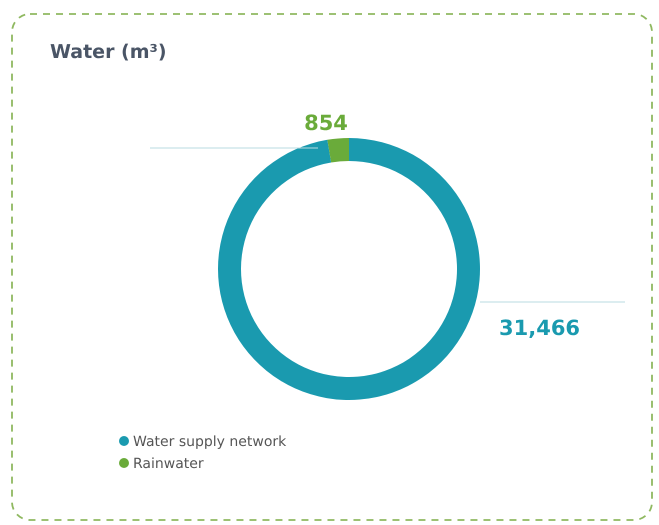 The image size is (659, 525). Describe the element at coordinates (168, 464) in the screenshot. I see `legend-label: Rainwater` at that location.